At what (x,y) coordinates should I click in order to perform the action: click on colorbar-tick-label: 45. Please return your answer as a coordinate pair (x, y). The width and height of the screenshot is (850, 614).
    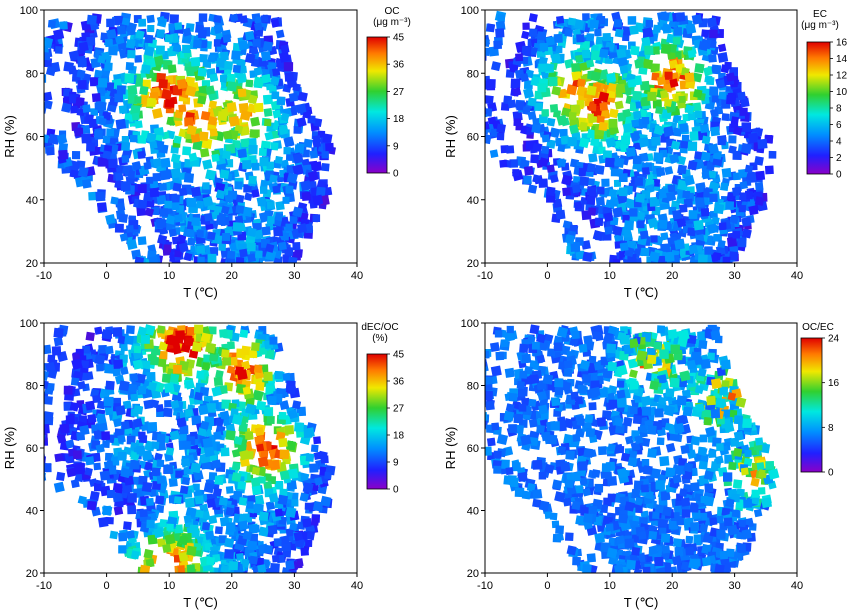
    Looking at the image, I should click on (399, 38).